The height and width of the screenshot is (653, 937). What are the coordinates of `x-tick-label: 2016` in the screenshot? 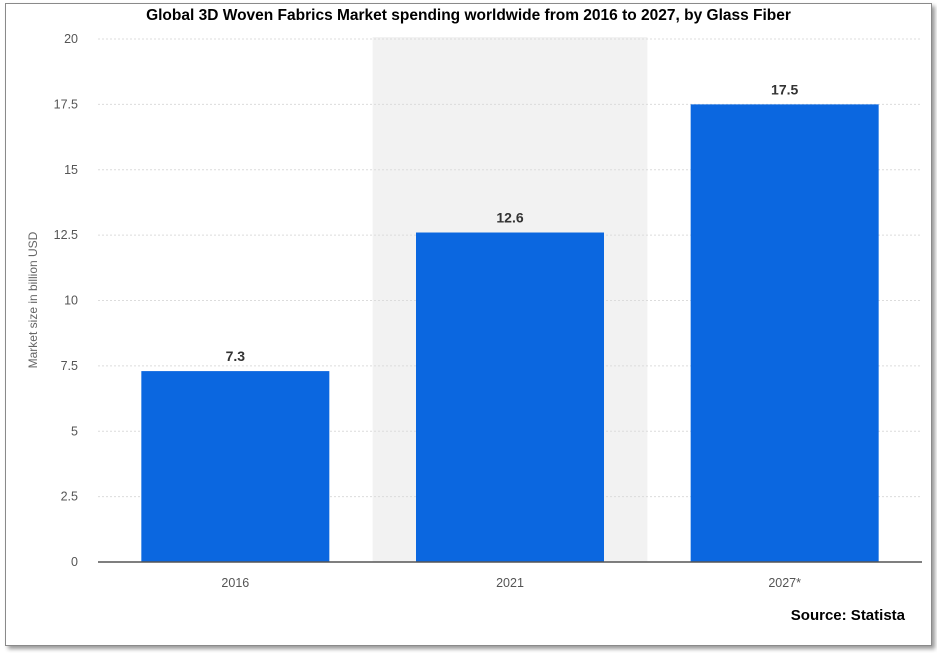 It's located at (235, 583).